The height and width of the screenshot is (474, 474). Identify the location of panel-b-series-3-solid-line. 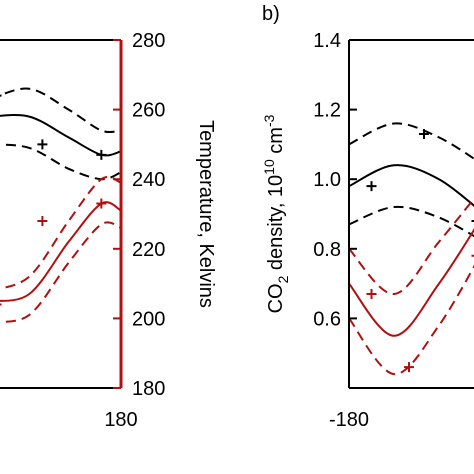
(411, 282).